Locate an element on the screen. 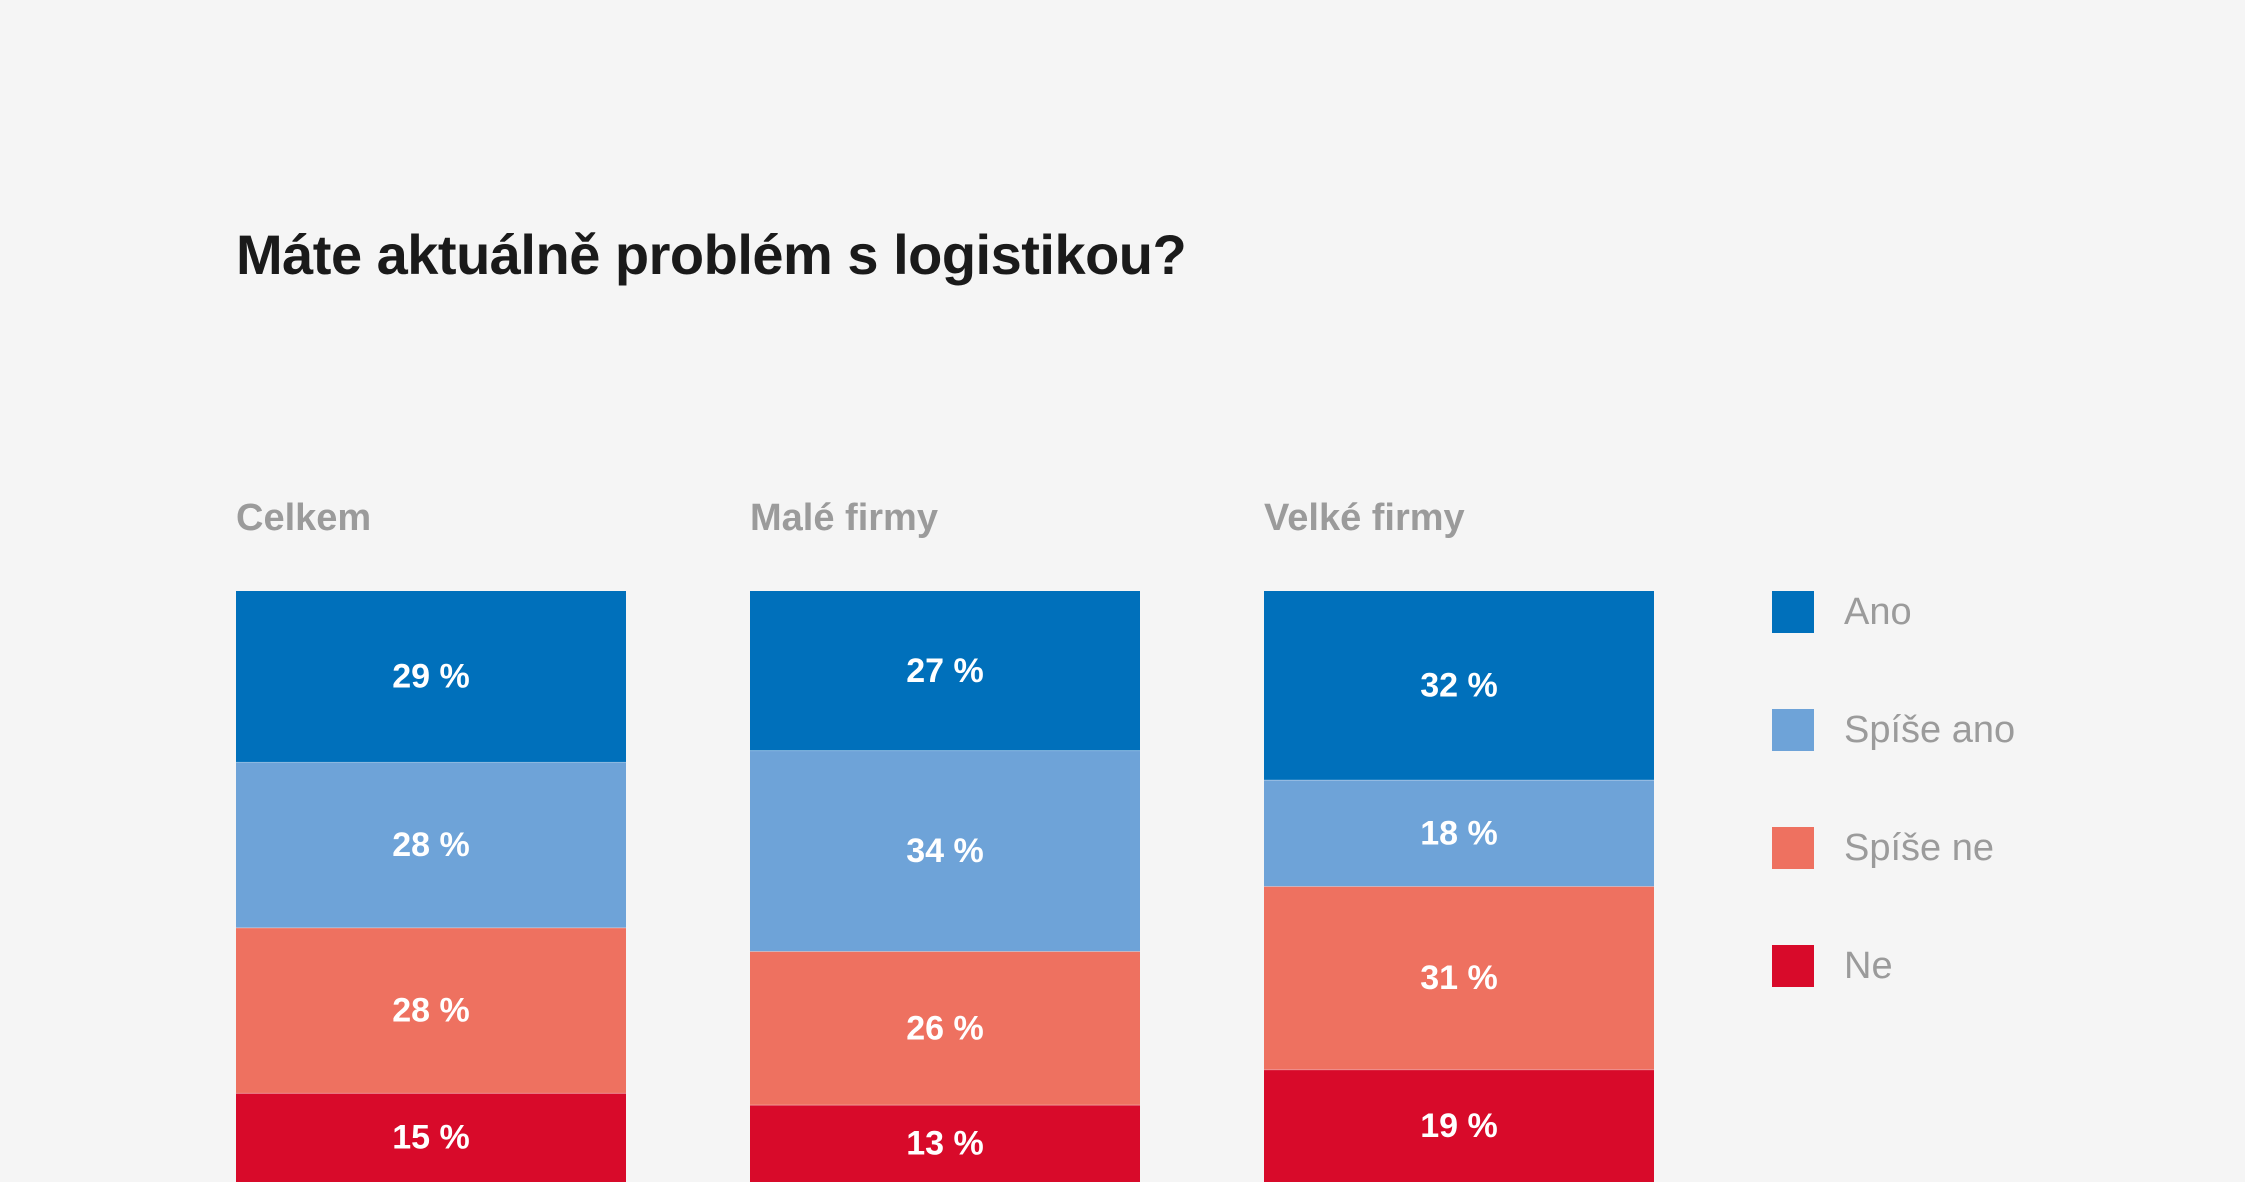  data-label: 15 % is located at coordinates (431, 1138).